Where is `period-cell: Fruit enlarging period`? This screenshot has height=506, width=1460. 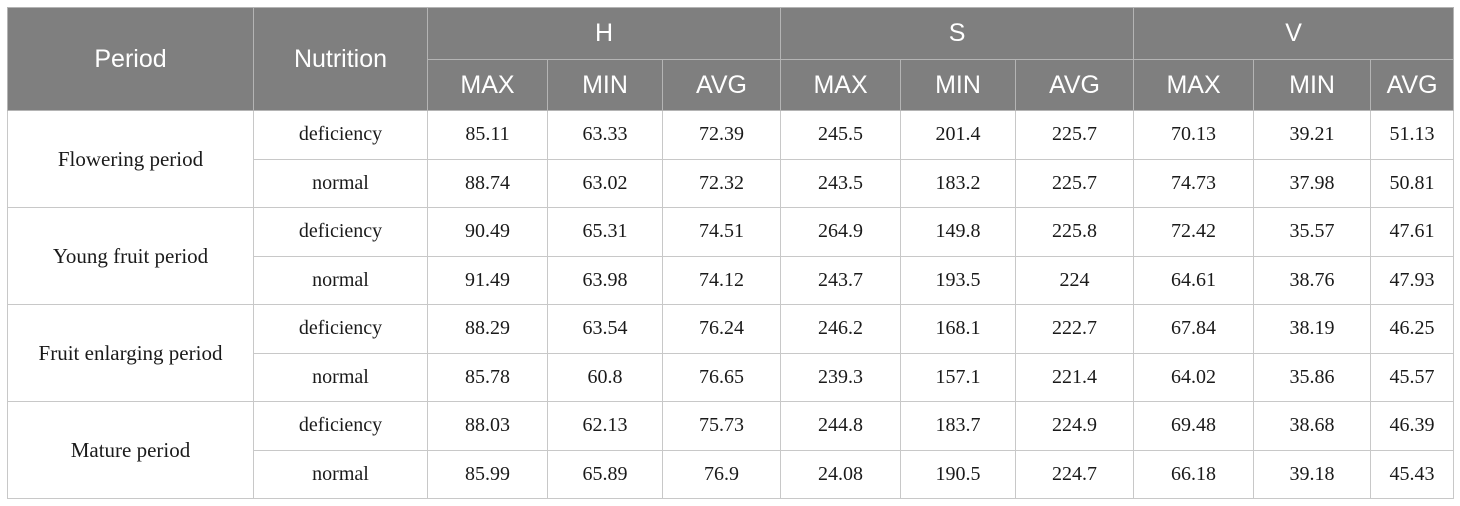 period-cell: Fruit enlarging period is located at coordinates (130, 353).